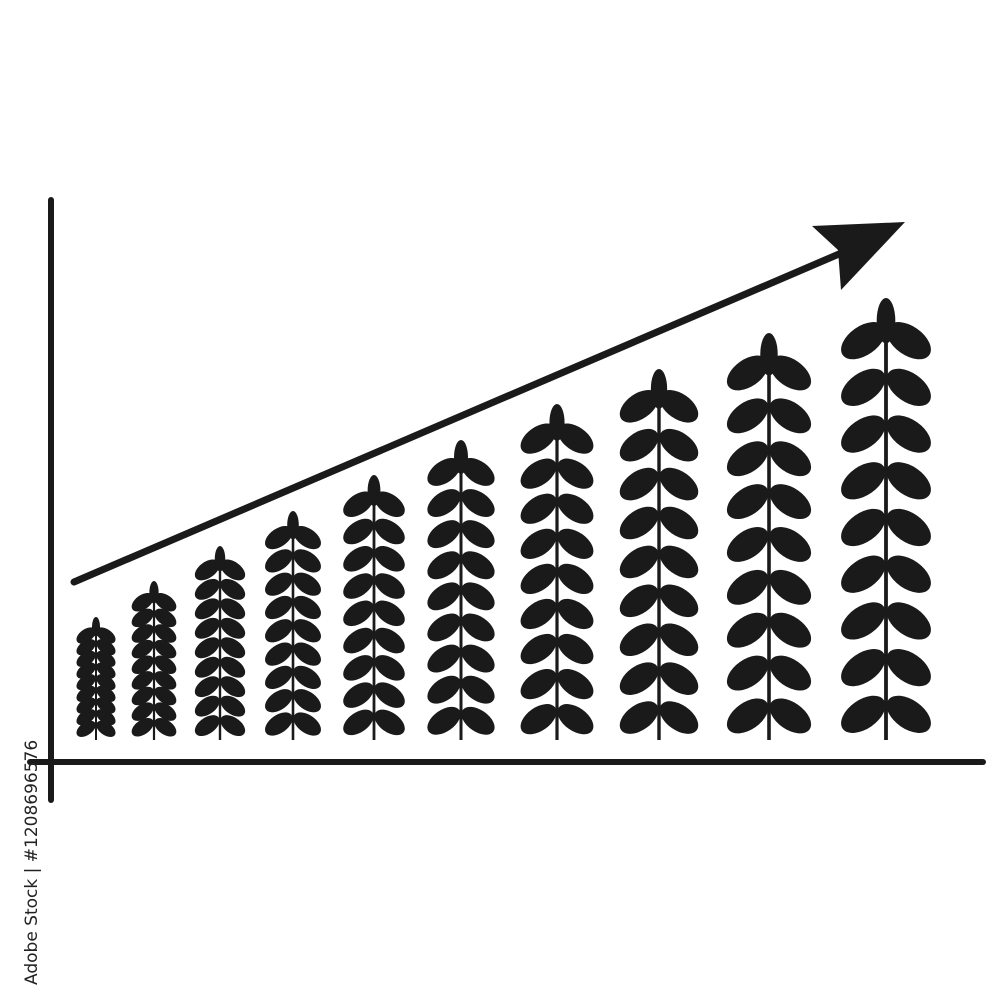 This screenshot has height=1000, width=1000. I want to click on watermark-text: Adobe Stock | #1208696576, so click(32, 862).